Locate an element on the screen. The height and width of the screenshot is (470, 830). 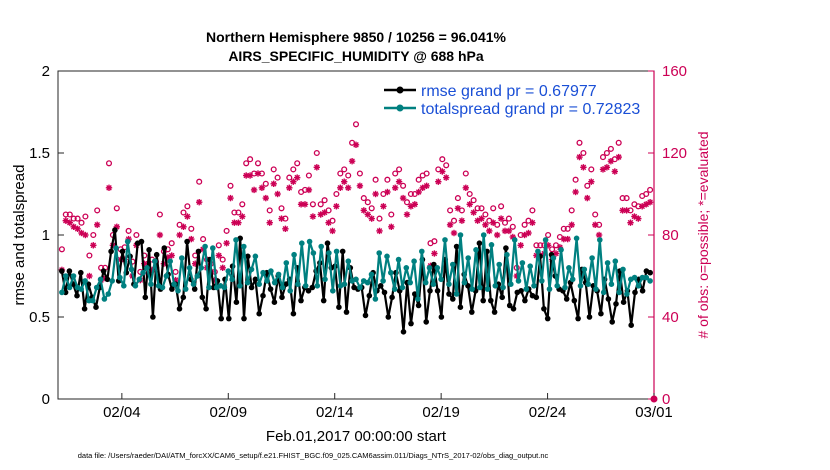
x-axis: 02/04 02/09 02/14 02/19 02/24 03/01 is located at coordinates (388, 407).